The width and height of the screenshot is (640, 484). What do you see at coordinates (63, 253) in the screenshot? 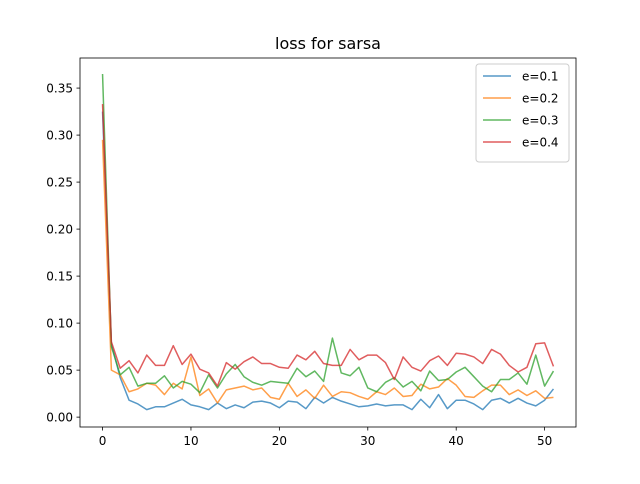
I see `y-axis: 0.00 0.05 0.10 0.15 0.20 0.25 0.30 0.35` at bounding box center [63, 253].